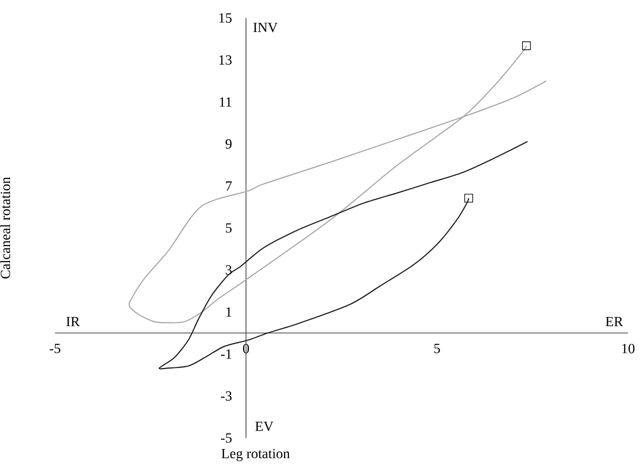 The image size is (642, 471). Describe the element at coordinates (628, 349) in the screenshot. I see `x-tick-label: 10` at that location.